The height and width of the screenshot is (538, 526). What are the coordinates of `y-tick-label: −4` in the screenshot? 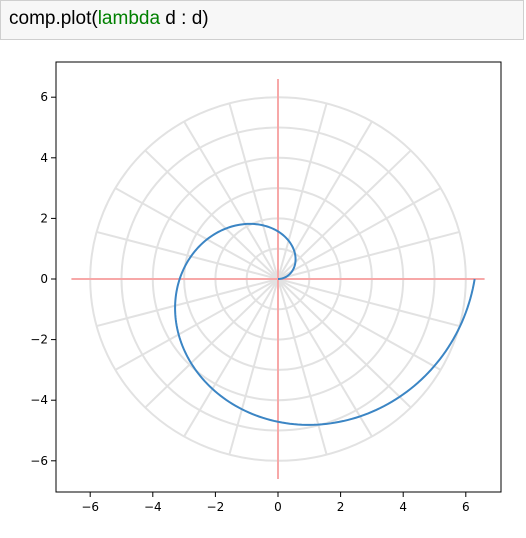 It's located at (39, 400).